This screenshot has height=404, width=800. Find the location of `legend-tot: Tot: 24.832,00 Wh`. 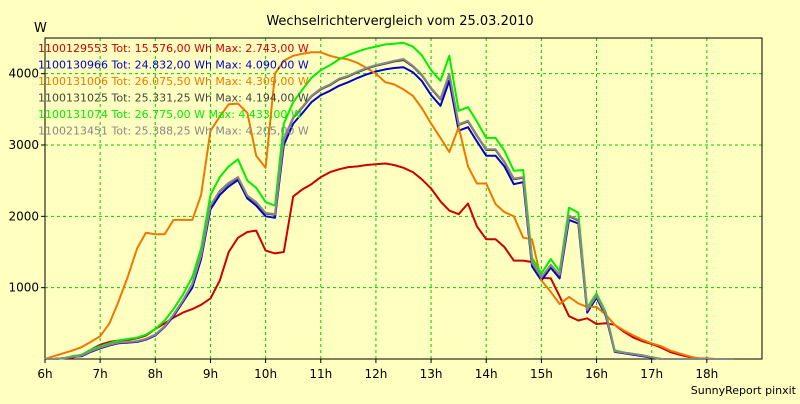

legend-tot: Tot: 24.832,00 Wh is located at coordinates (160, 65).